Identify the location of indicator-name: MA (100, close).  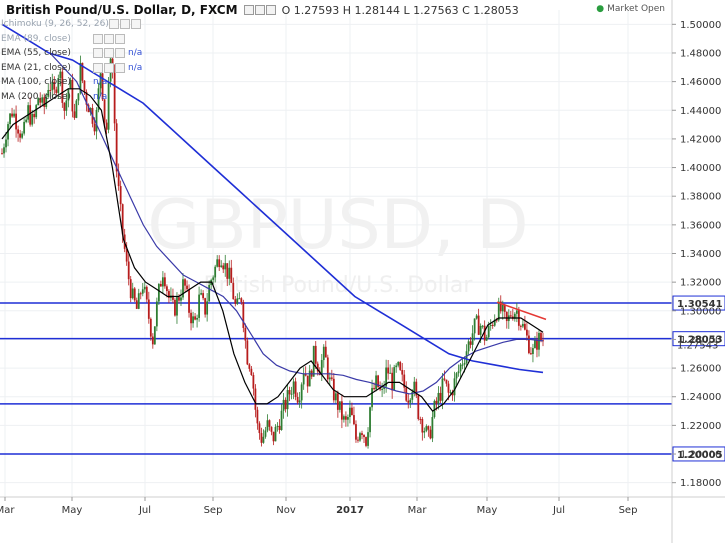
(36, 82).